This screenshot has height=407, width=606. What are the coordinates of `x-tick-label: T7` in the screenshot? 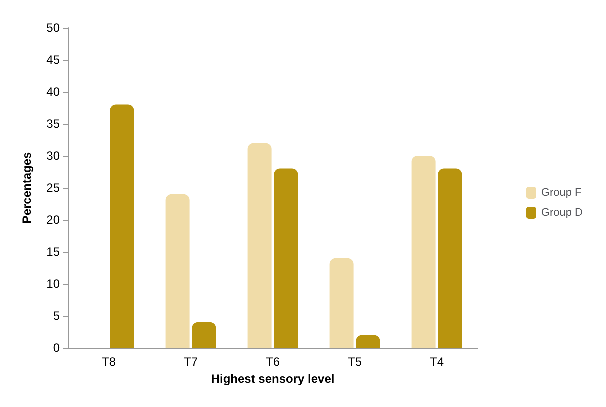 It's located at (191, 362).